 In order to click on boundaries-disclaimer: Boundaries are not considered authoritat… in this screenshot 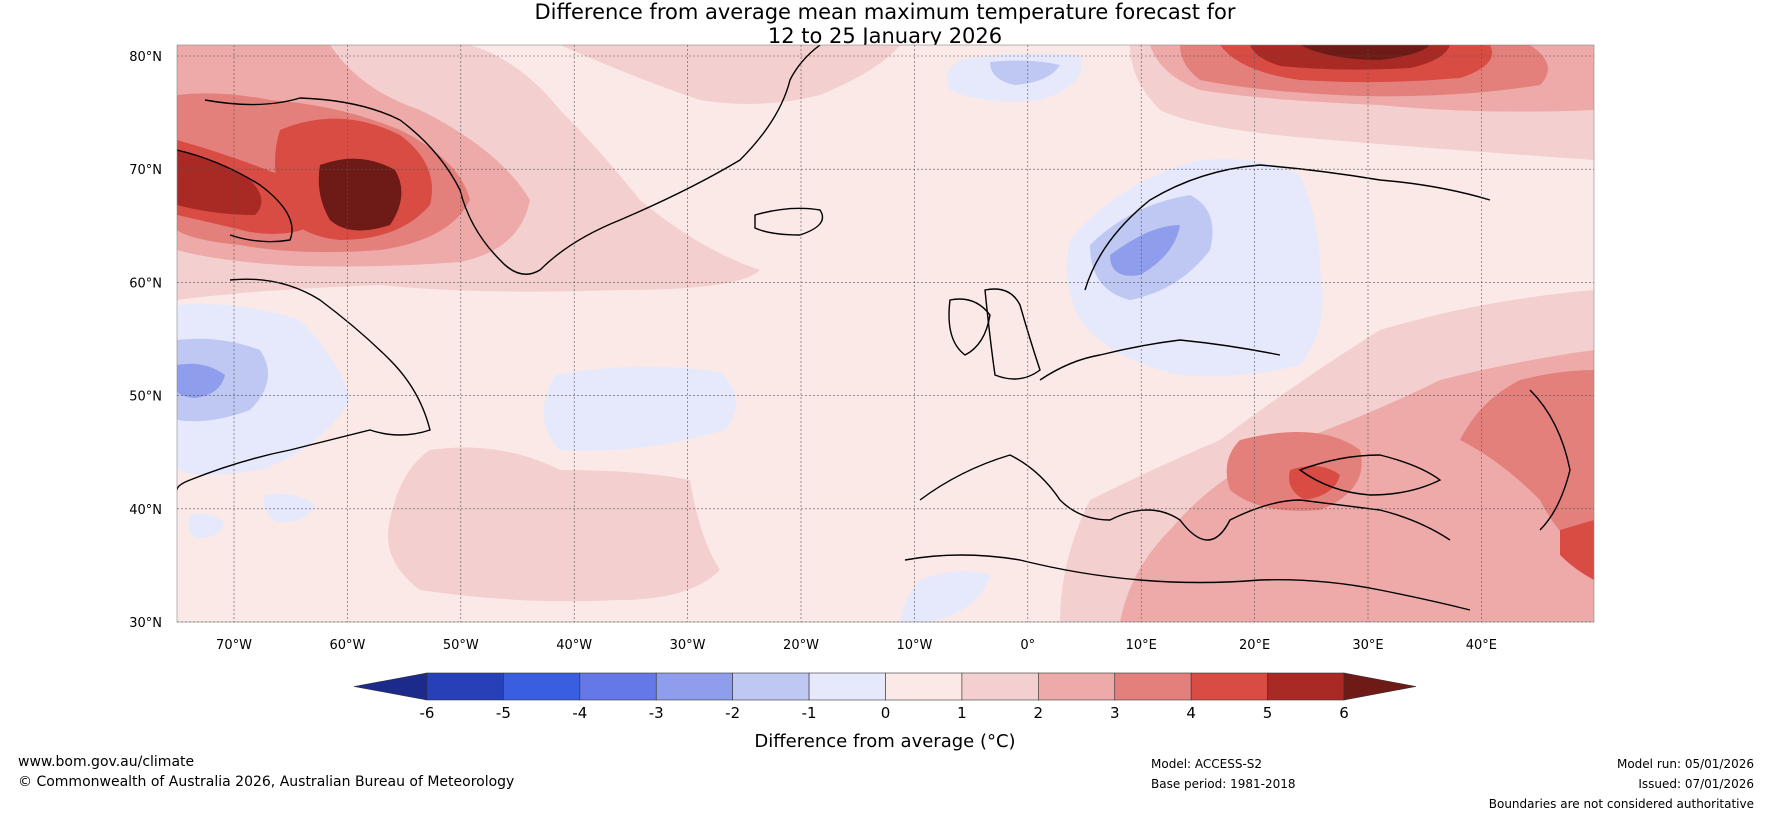, I will do `click(1621, 804)`.